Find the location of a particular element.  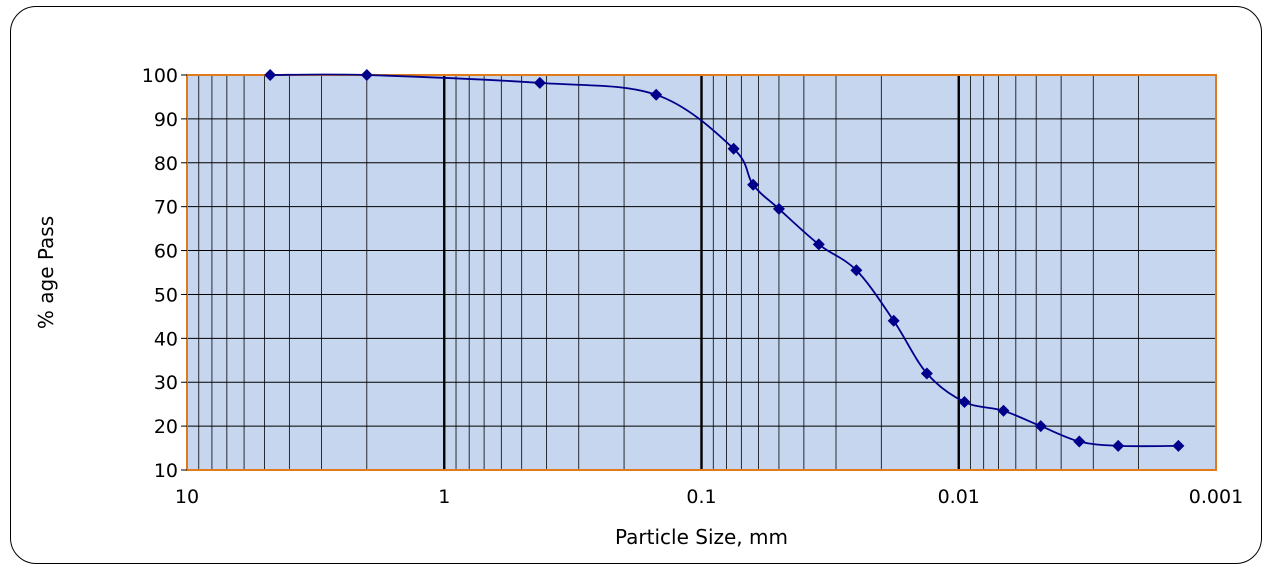

y-axis-title: % age Pass is located at coordinates (46, 272).